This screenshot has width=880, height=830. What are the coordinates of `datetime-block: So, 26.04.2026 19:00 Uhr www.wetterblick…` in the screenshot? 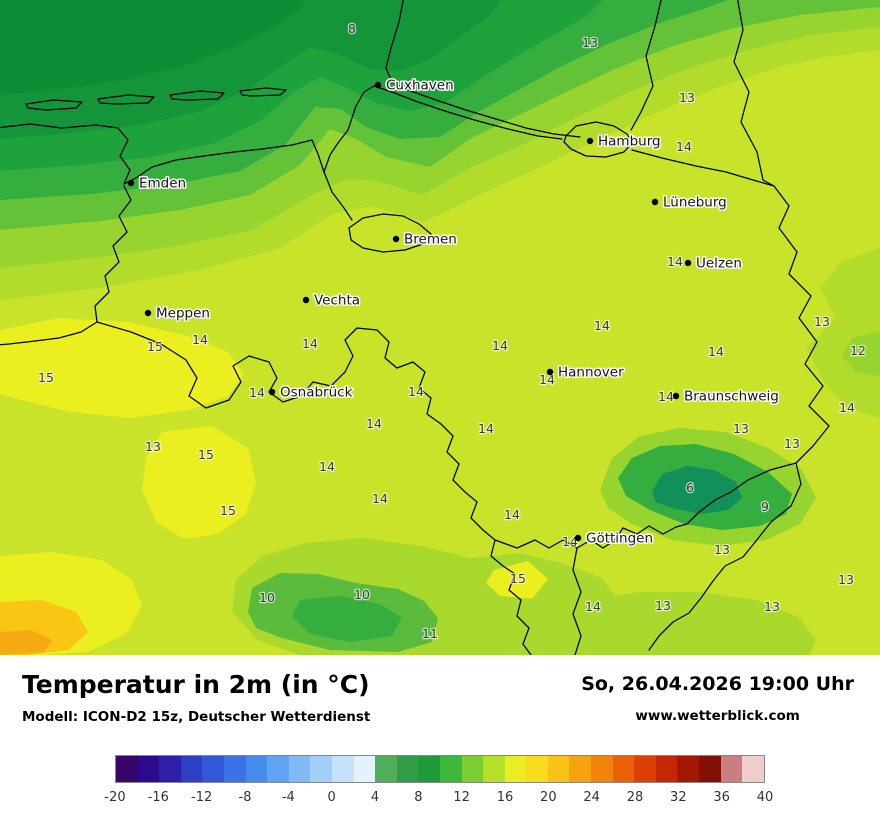 It's located at (719, 698).